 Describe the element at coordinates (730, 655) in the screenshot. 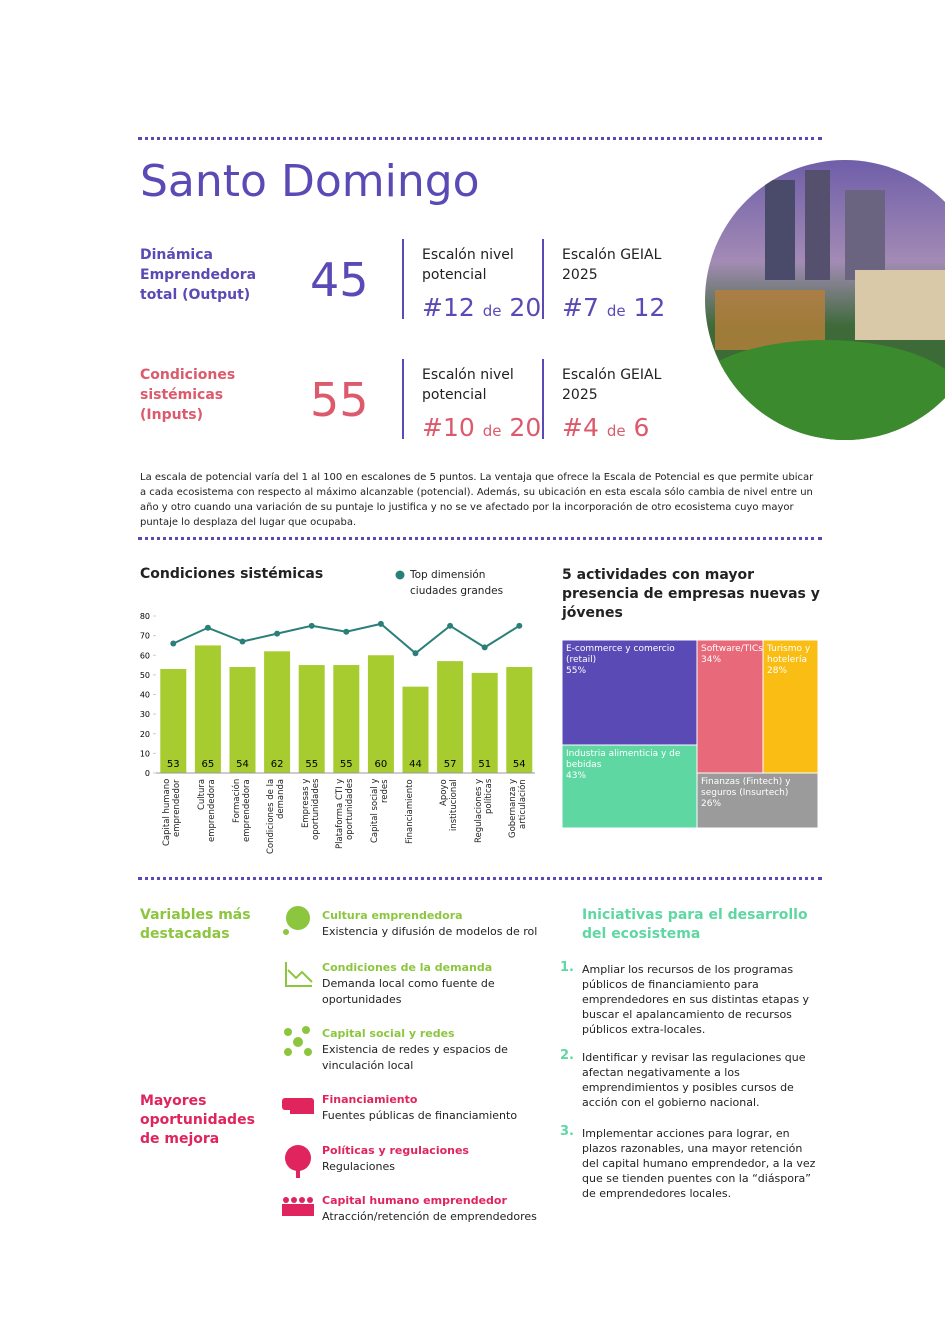

I see `treemap-label: Software/TICs 34%` at that location.